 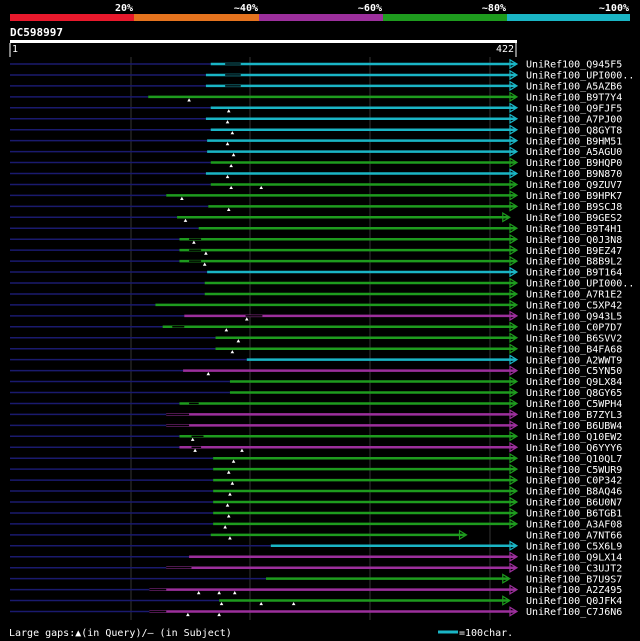 What do you see at coordinates (316, 513) in the screenshot?
I see `hit-row: UniRef100_B6TGB1` at bounding box center [316, 513].